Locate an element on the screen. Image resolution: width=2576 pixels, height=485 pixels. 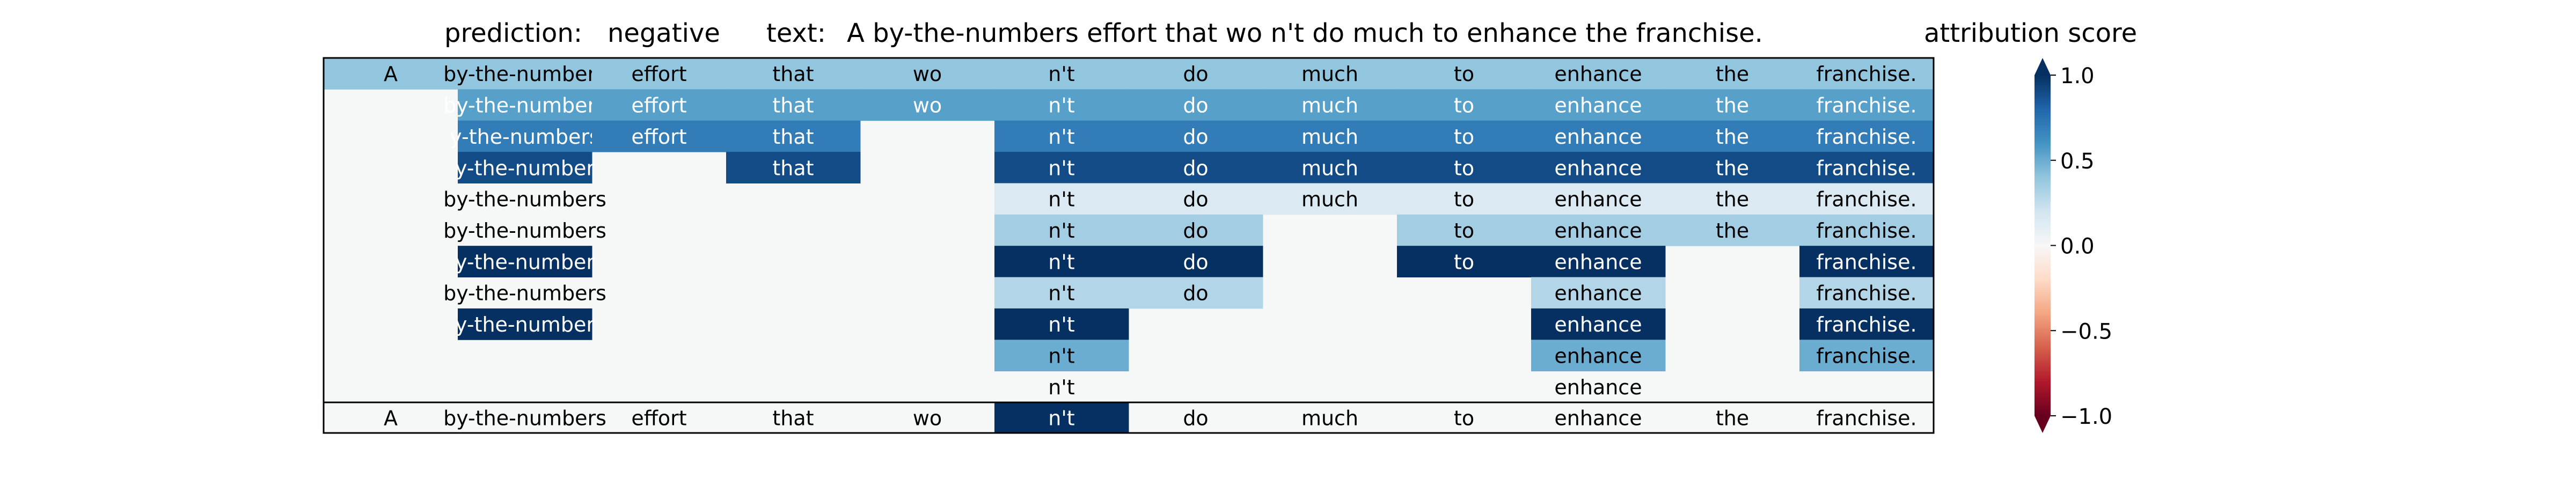
final-row-label: the is located at coordinates (1732, 418).